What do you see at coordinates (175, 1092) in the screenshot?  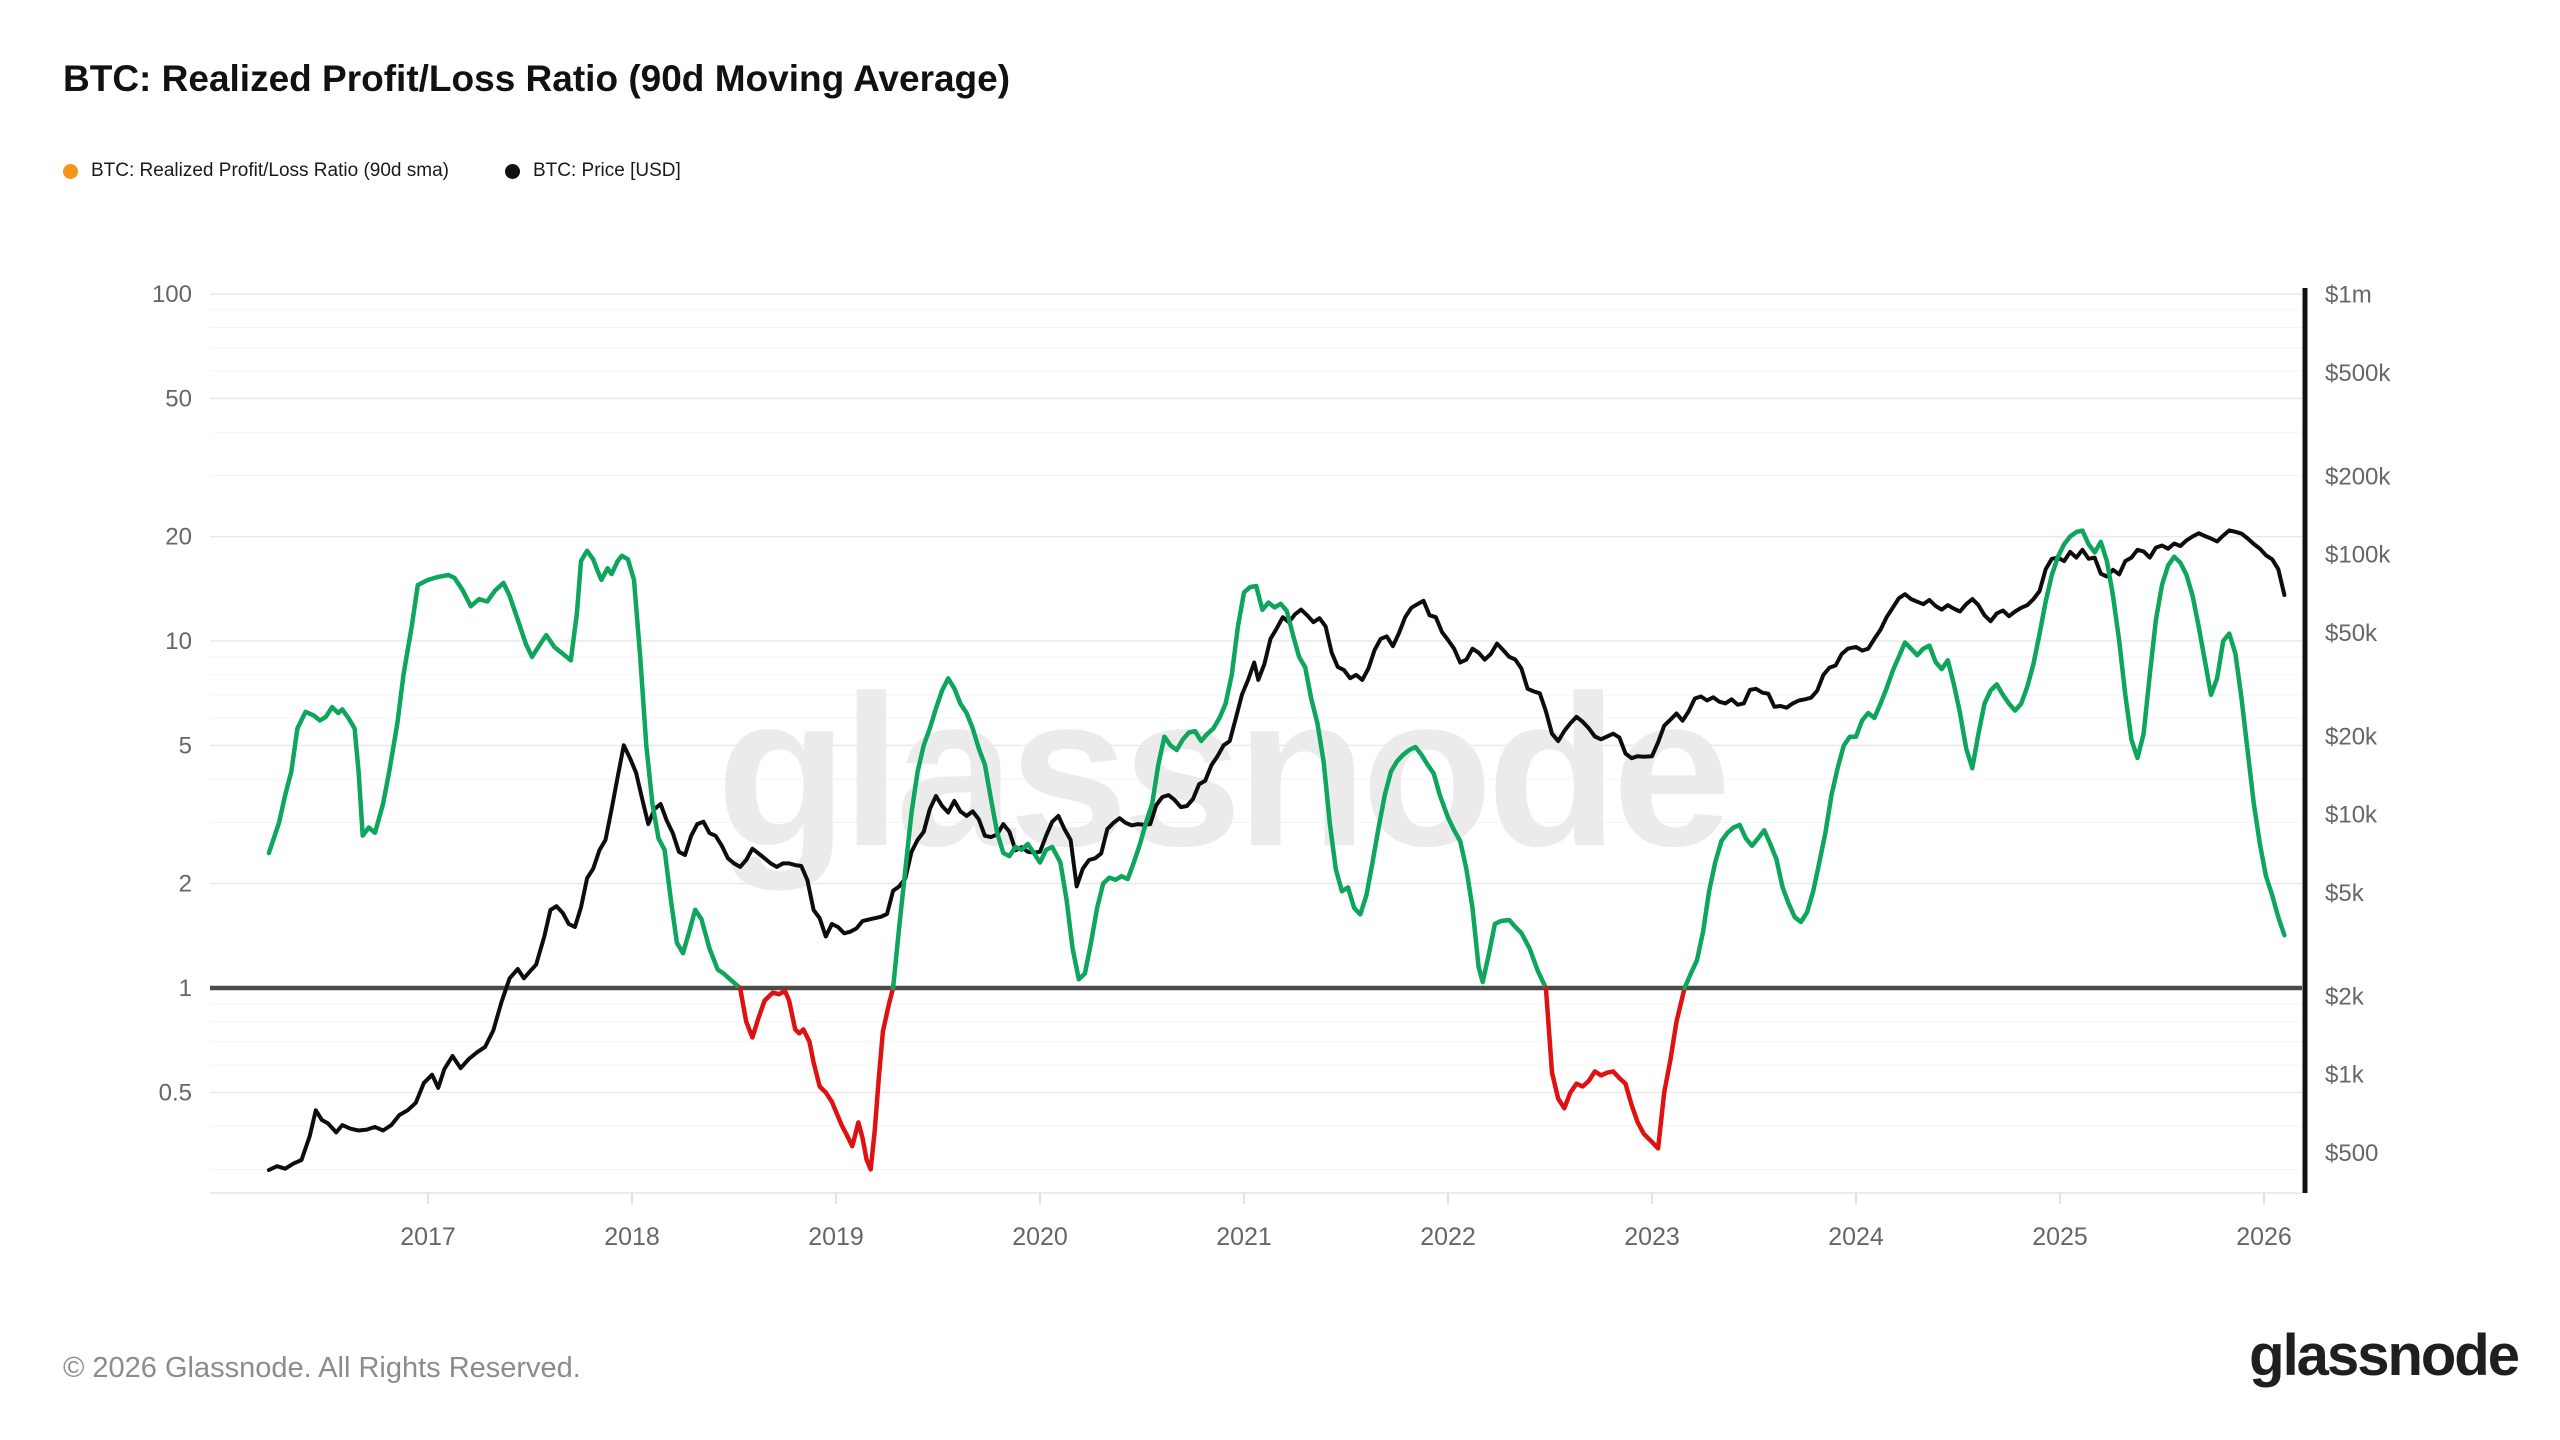 I see `left-axis-tick-label: 0.5` at bounding box center [175, 1092].